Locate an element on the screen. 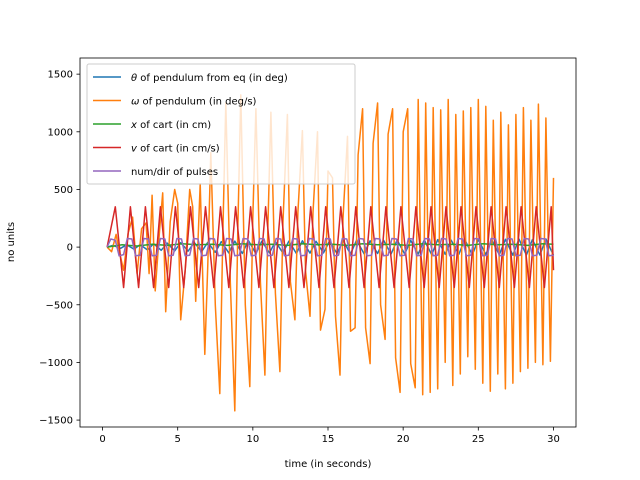  y-tick-label: 1000 is located at coordinates (60, 132).